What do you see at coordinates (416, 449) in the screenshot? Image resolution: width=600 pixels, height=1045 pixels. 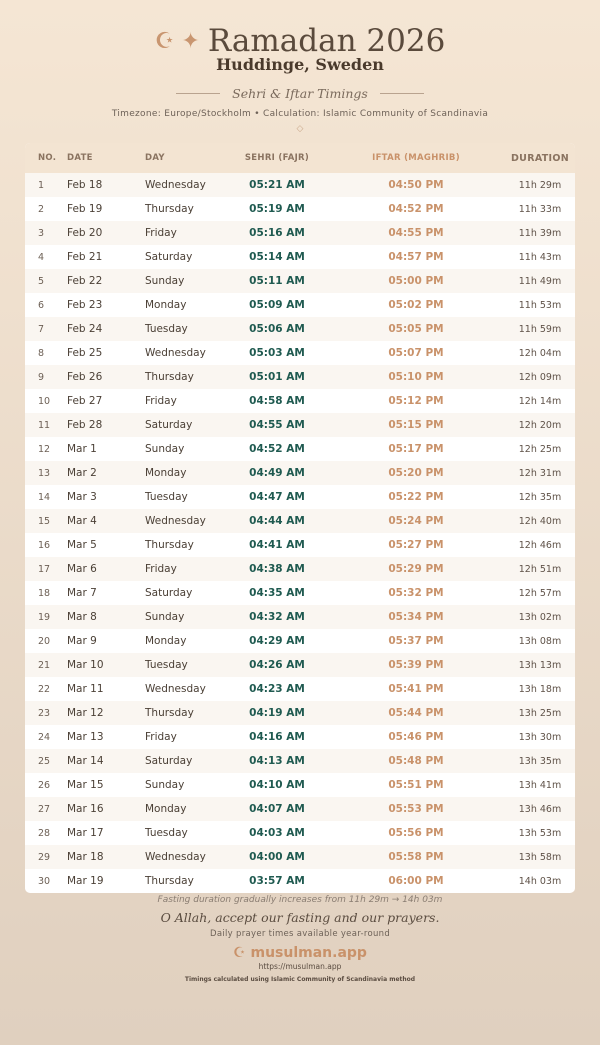 I see `row-iftar: 05:17 PM` at bounding box center [416, 449].